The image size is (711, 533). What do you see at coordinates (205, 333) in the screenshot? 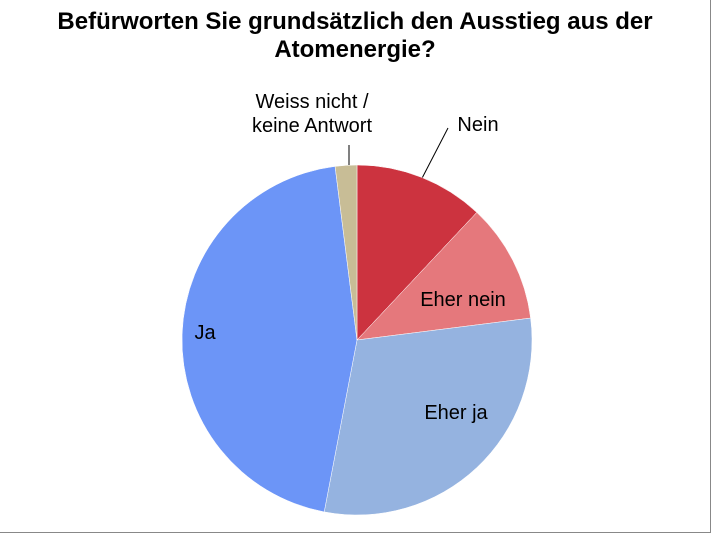
I see `slice-label: Ja` at bounding box center [205, 333].